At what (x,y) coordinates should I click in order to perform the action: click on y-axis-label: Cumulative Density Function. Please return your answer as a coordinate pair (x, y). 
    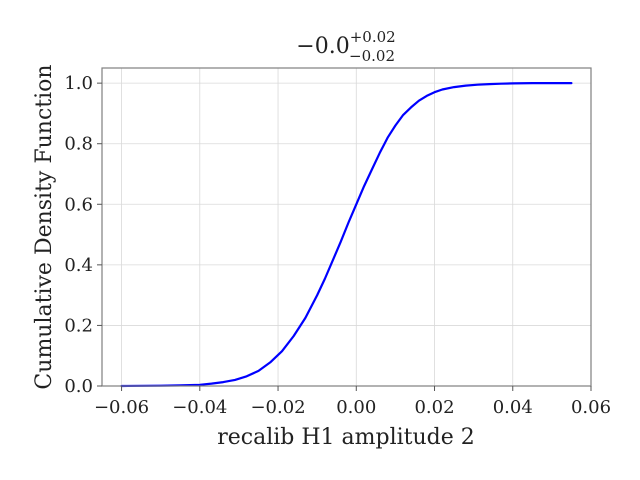
    Looking at the image, I should click on (44, 226).